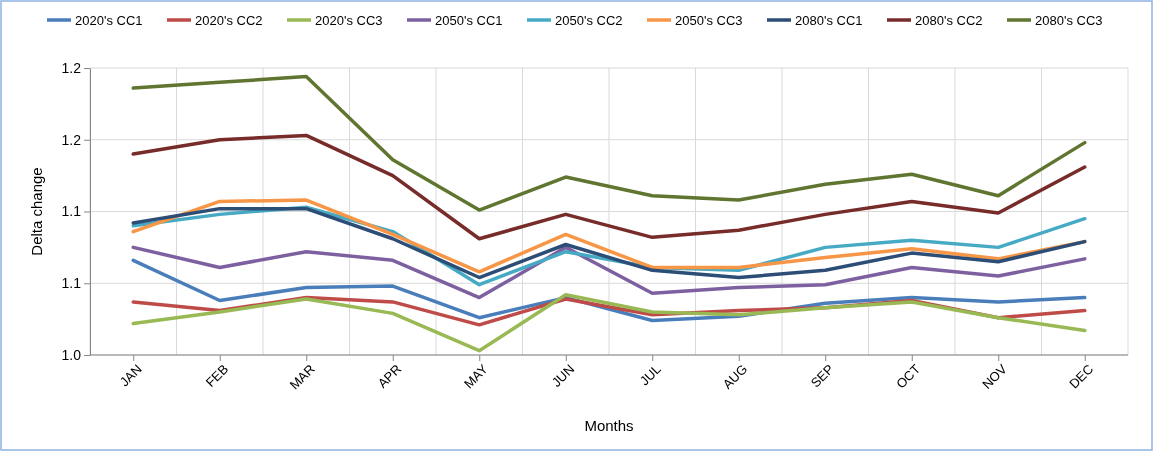  What do you see at coordinates (829, 20) in the screenshot?
I see `legend-label: 2080's CC1` at bounding box center [829, 20].